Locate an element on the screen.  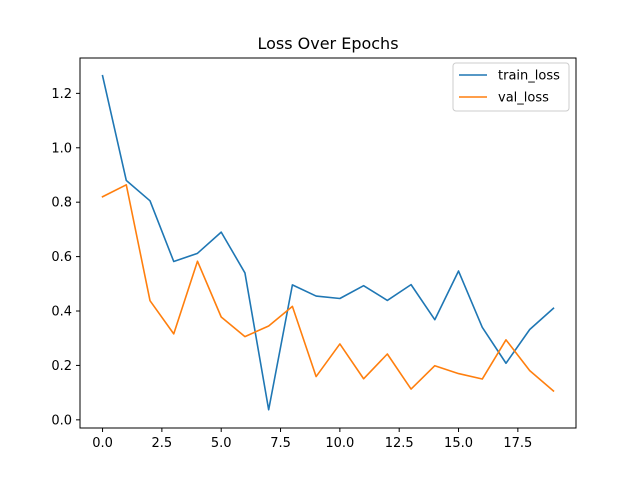
x-tick-label: 12.5 is located at coordinates (399, 443).